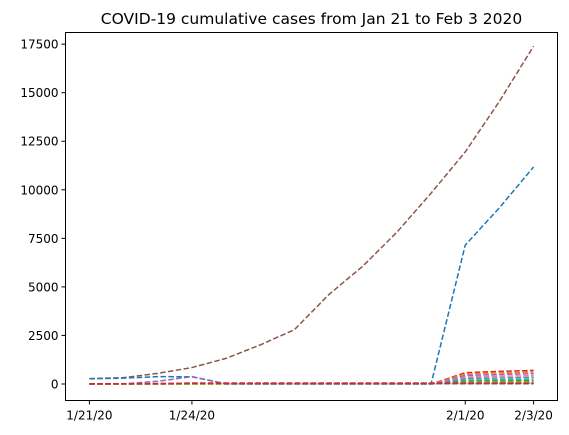 The width and height of the screenshot is (569, 435). What do you see at coordinates (533, 416) in the screenshot?
I see `x-tick-label: 2/3/20` at bounding box center [533, 416].